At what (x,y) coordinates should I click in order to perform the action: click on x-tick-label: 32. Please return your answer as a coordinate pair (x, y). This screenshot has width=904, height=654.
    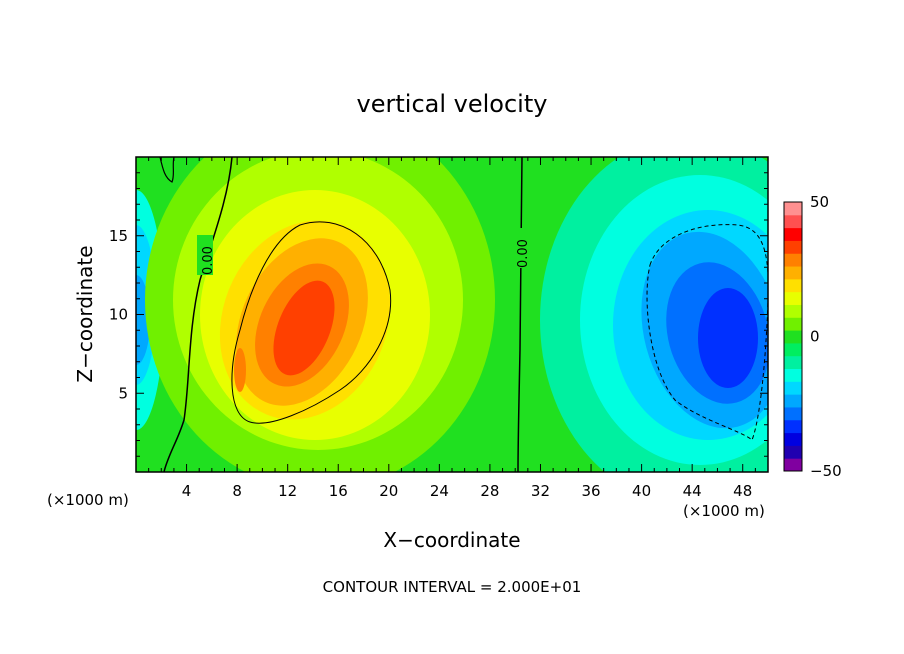
    Looking at the image, I should click on (540, 491).